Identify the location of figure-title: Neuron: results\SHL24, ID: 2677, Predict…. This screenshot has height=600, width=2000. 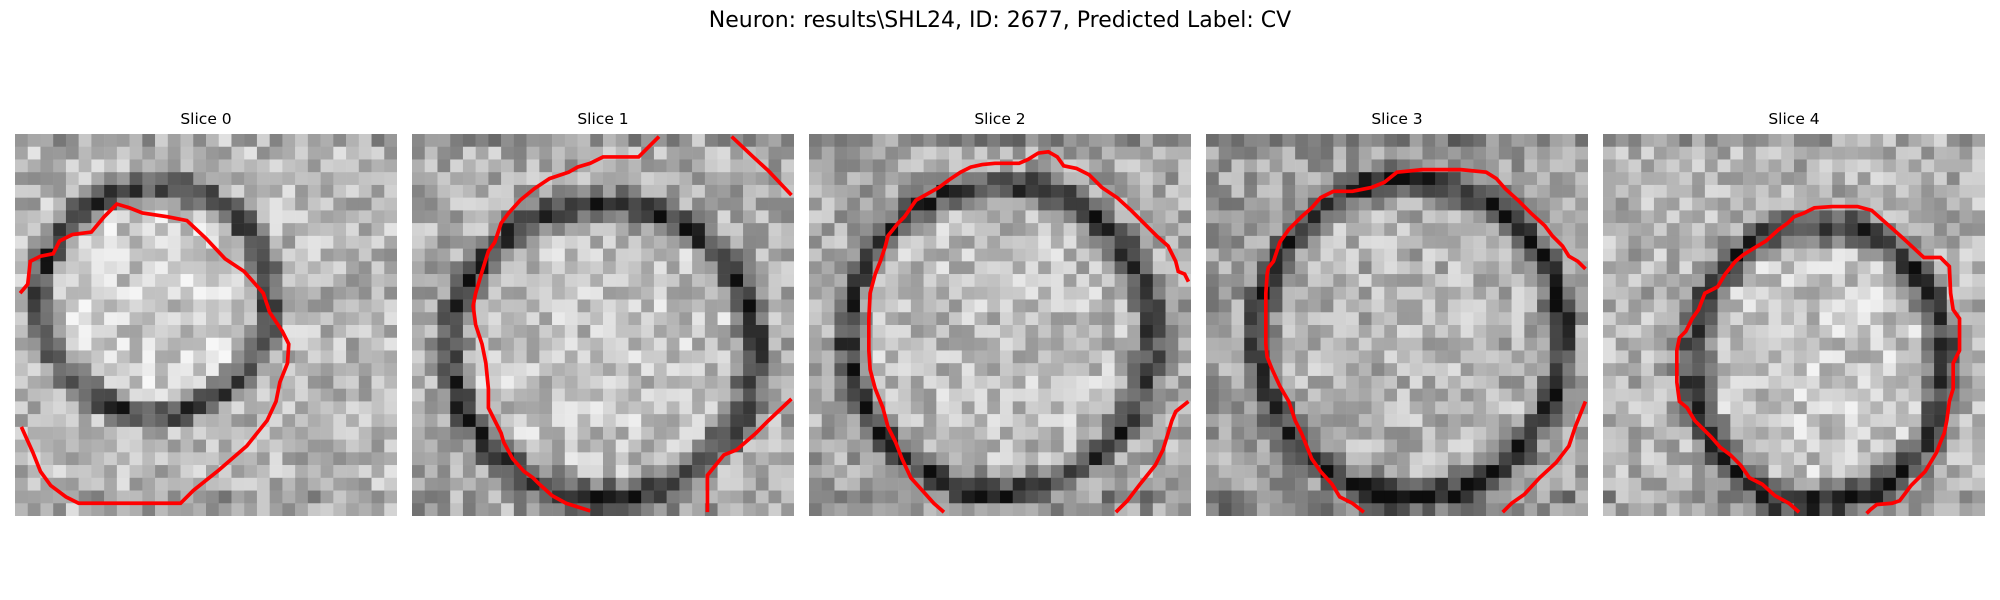
(1000, 20).